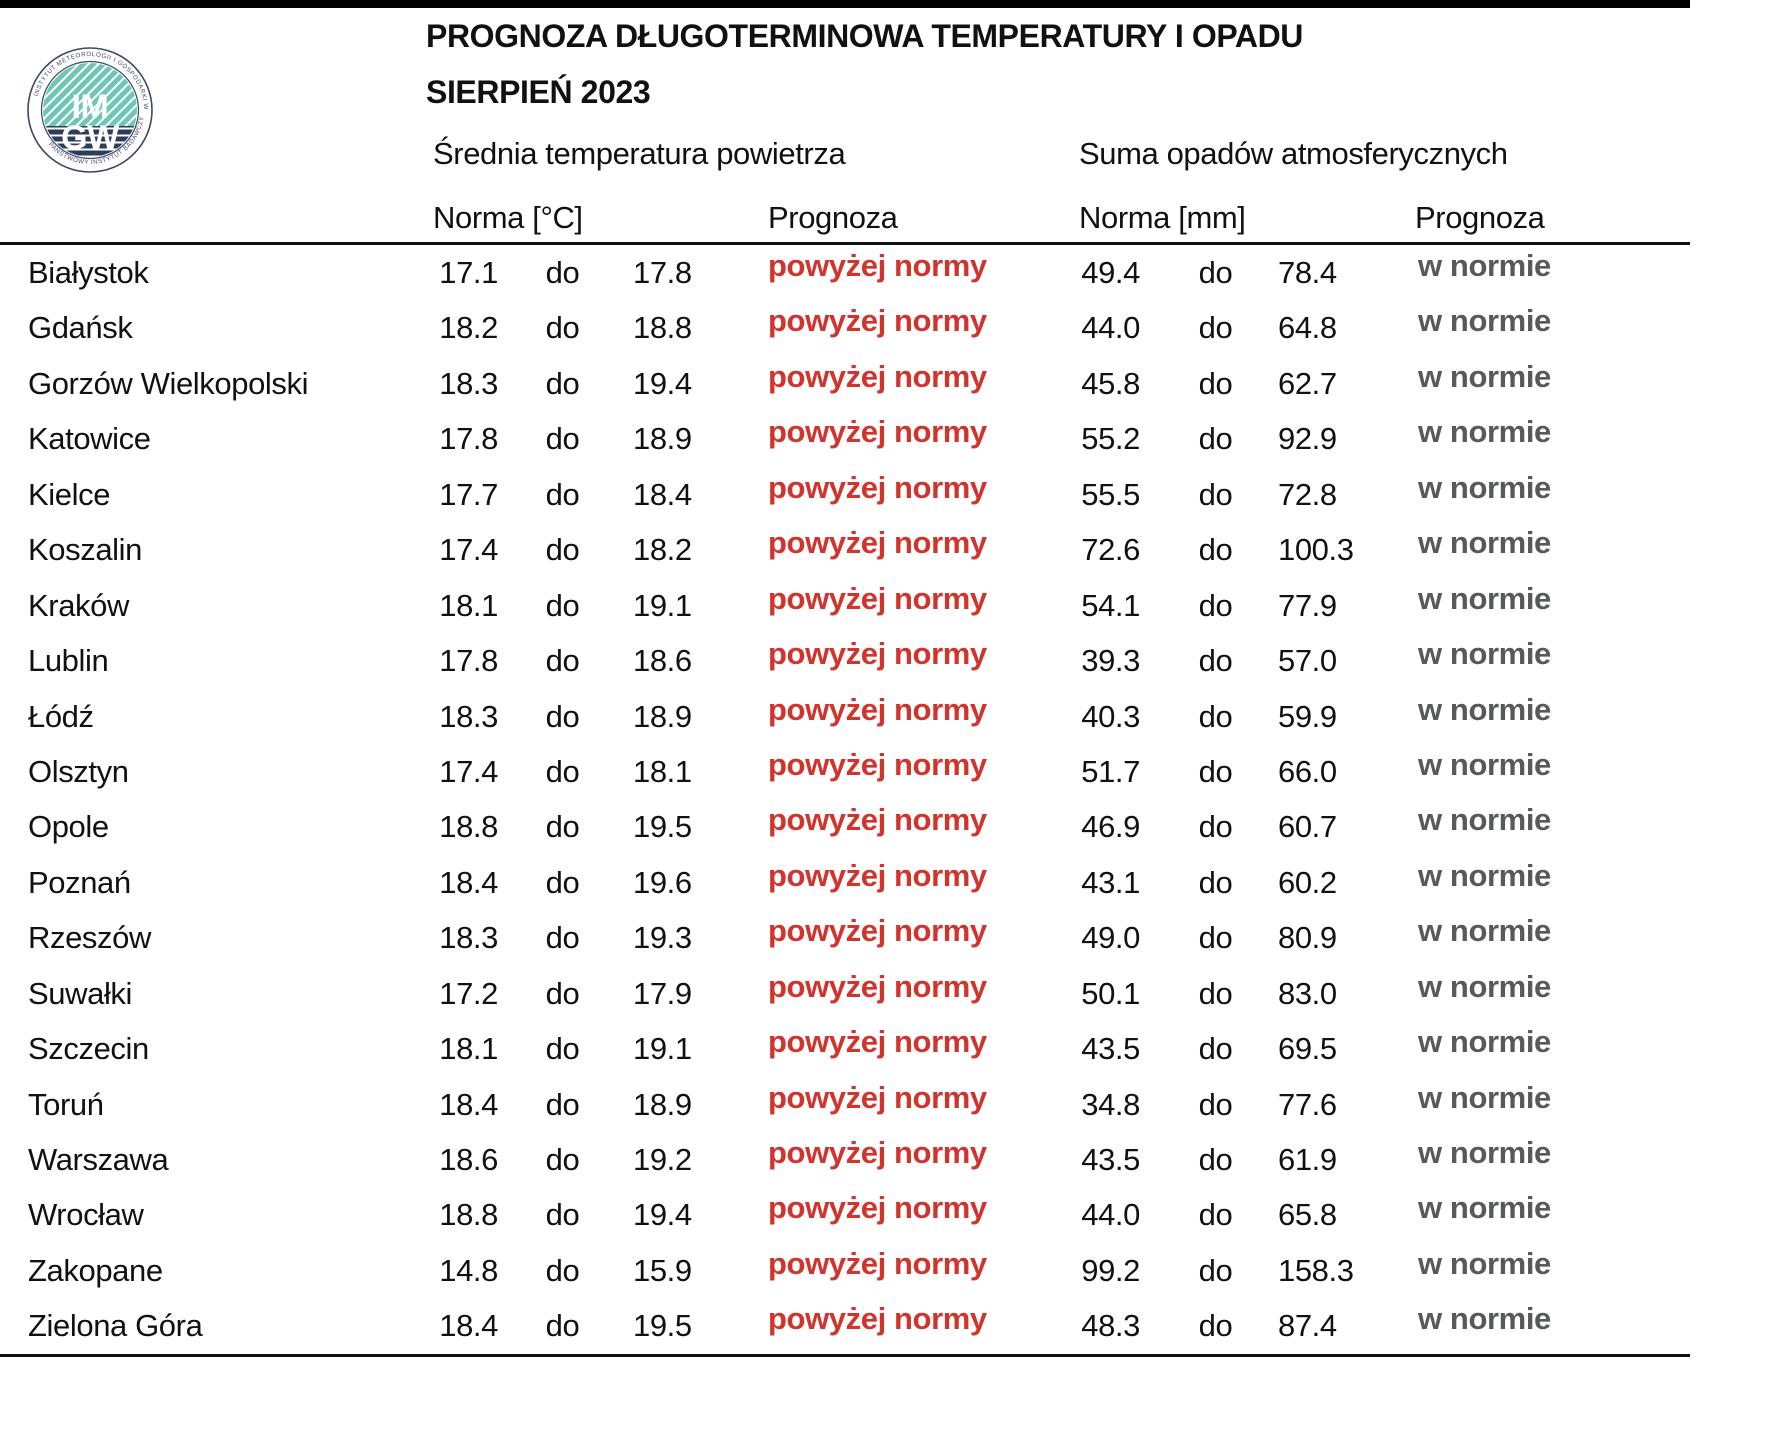 This screenshot has height=1440, width=1769. I want to click on city-name: Koszalin, so click(85, 550).